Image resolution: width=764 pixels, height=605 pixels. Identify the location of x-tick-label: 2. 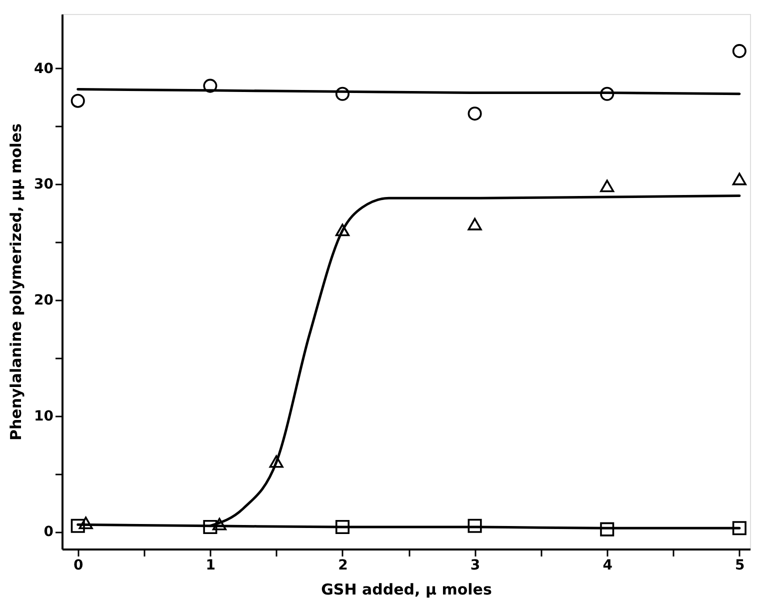
(343, 566).